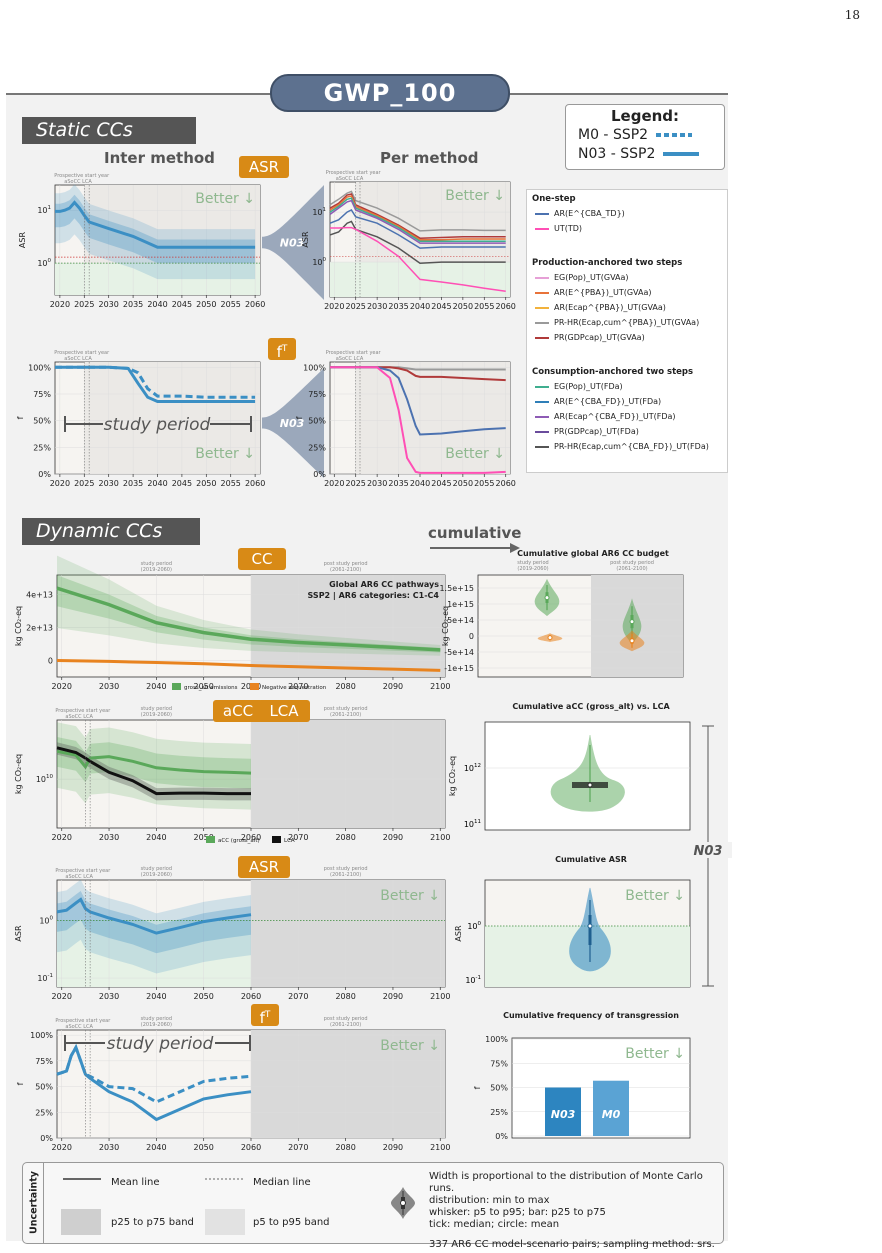  I want to click on method-label: PR-HR(Ecap,cum^{PBA})_UT(GVAa), so click(627, 322).